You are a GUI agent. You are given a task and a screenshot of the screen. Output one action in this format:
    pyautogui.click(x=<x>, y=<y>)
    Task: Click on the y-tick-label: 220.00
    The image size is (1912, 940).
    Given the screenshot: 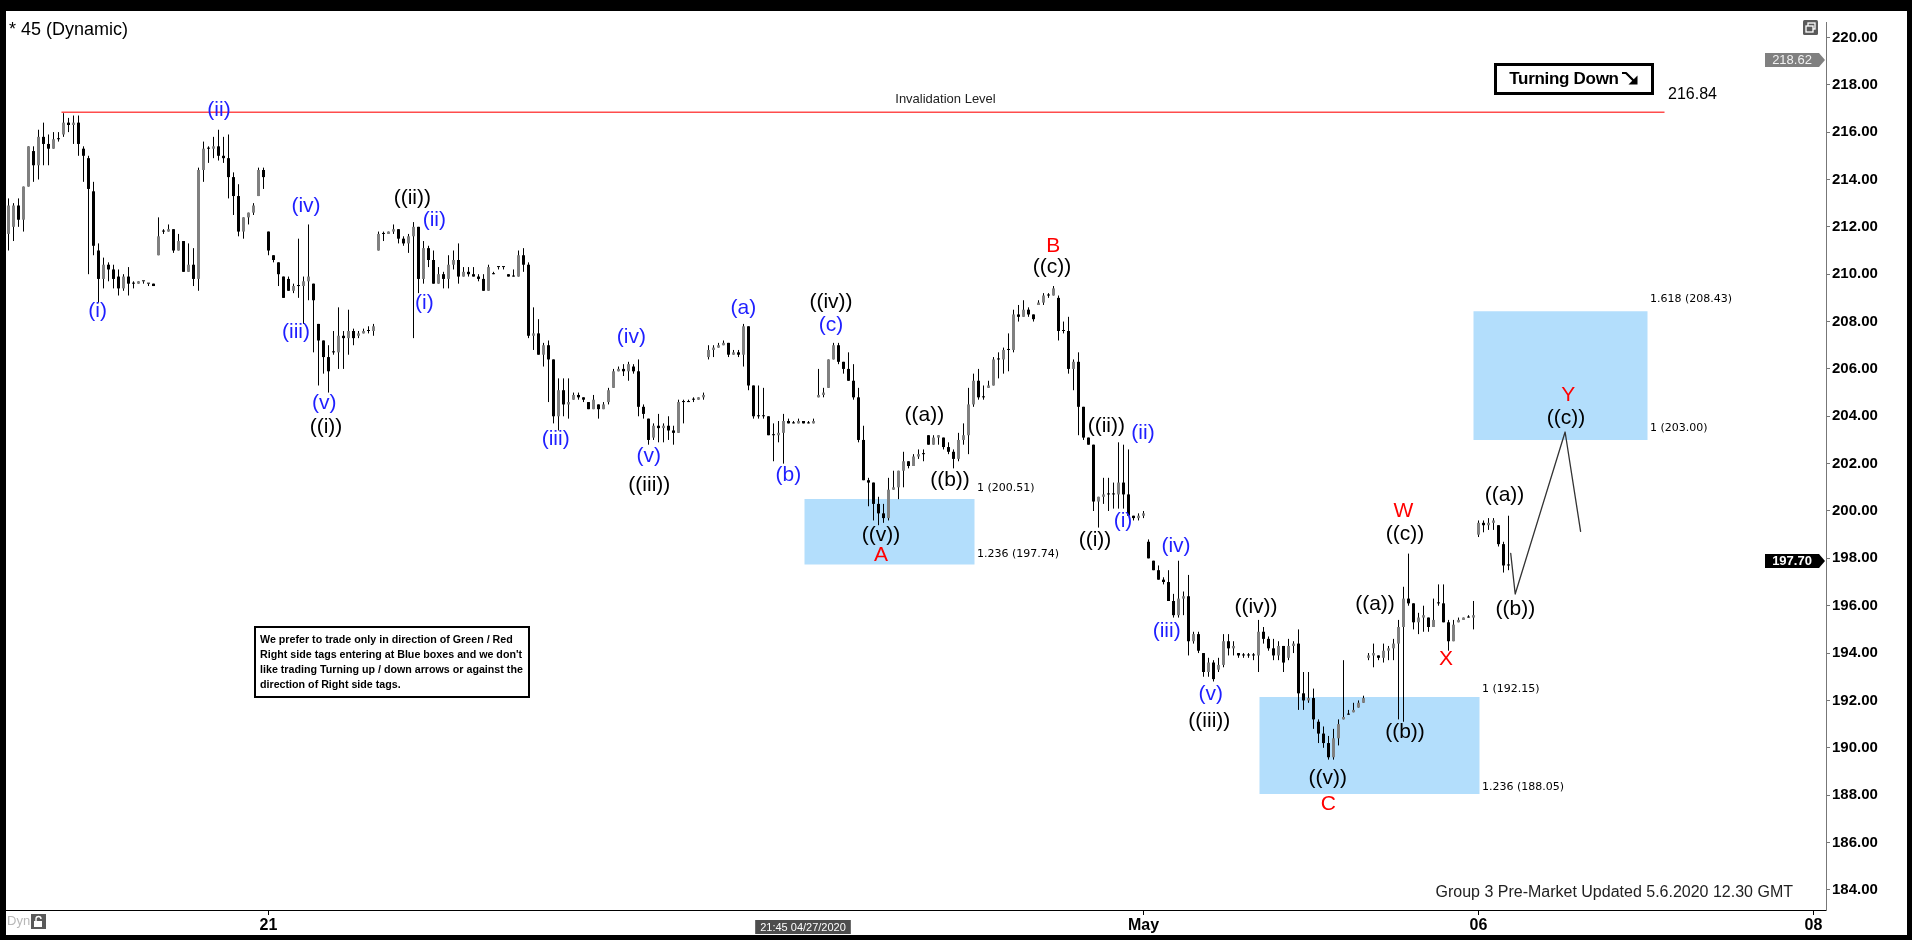 What is the action you would take?
    pyautogui.click(x=1855, y=36)
    